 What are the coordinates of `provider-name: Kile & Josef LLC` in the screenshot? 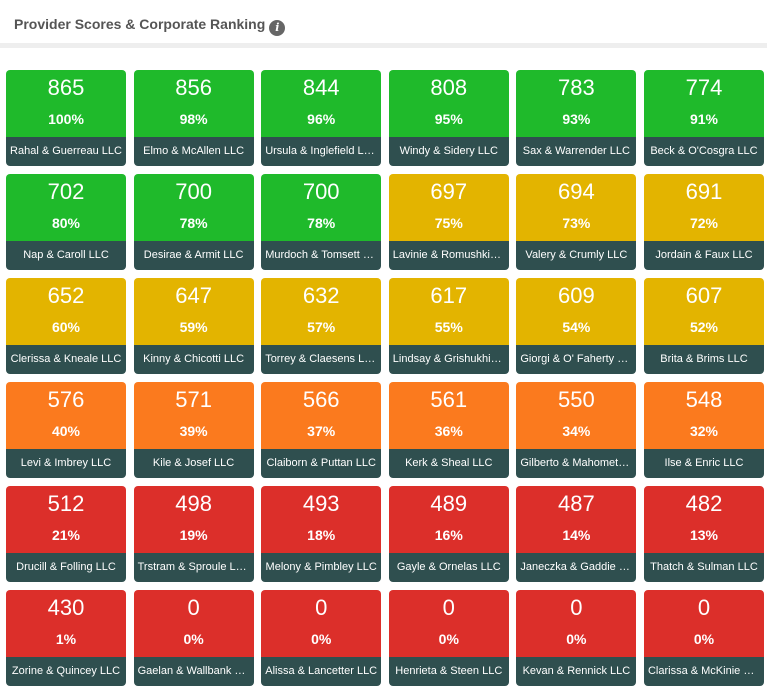 It's located at (193, 463).